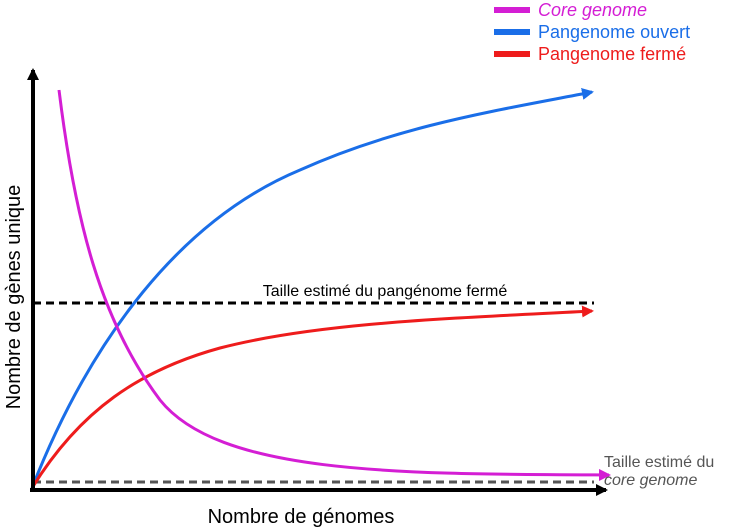 This screenshot has width=733, height=527. What do you see at coordinates (650, 480) in the screenshot?
I see `core-size-label-line2: core genome` at bounding box center [650, 480].